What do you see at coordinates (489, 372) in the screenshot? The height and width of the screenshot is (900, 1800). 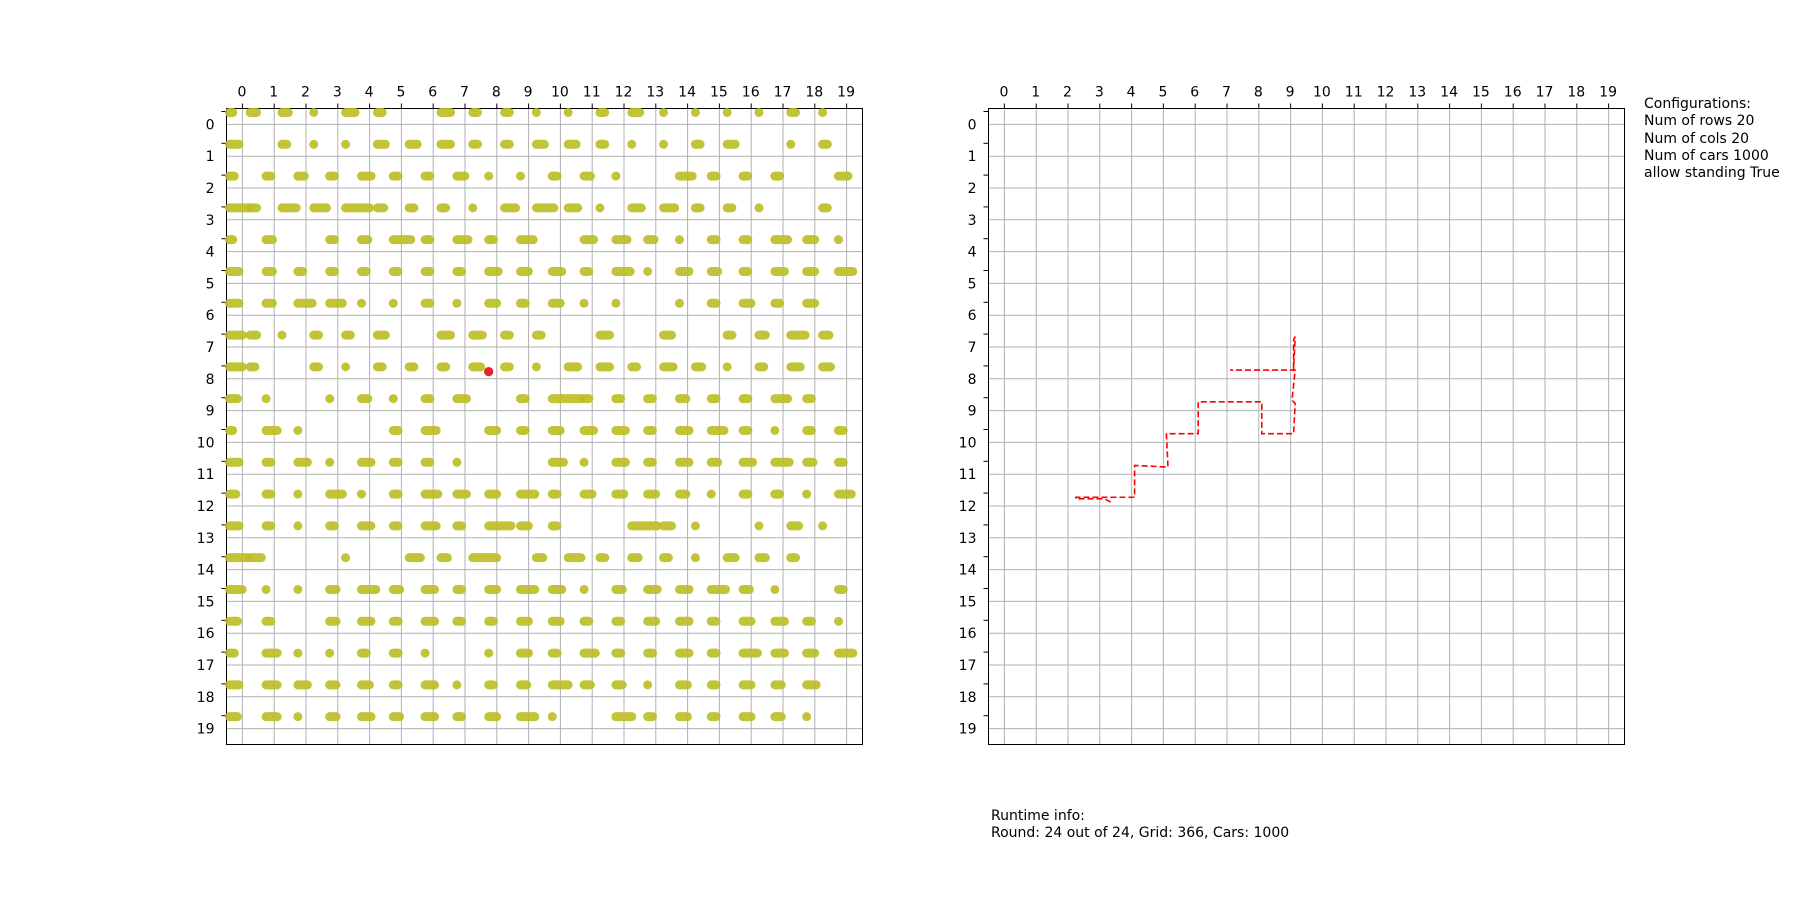 I see `highlighted-car-marker` at bounding box center [489, 372].